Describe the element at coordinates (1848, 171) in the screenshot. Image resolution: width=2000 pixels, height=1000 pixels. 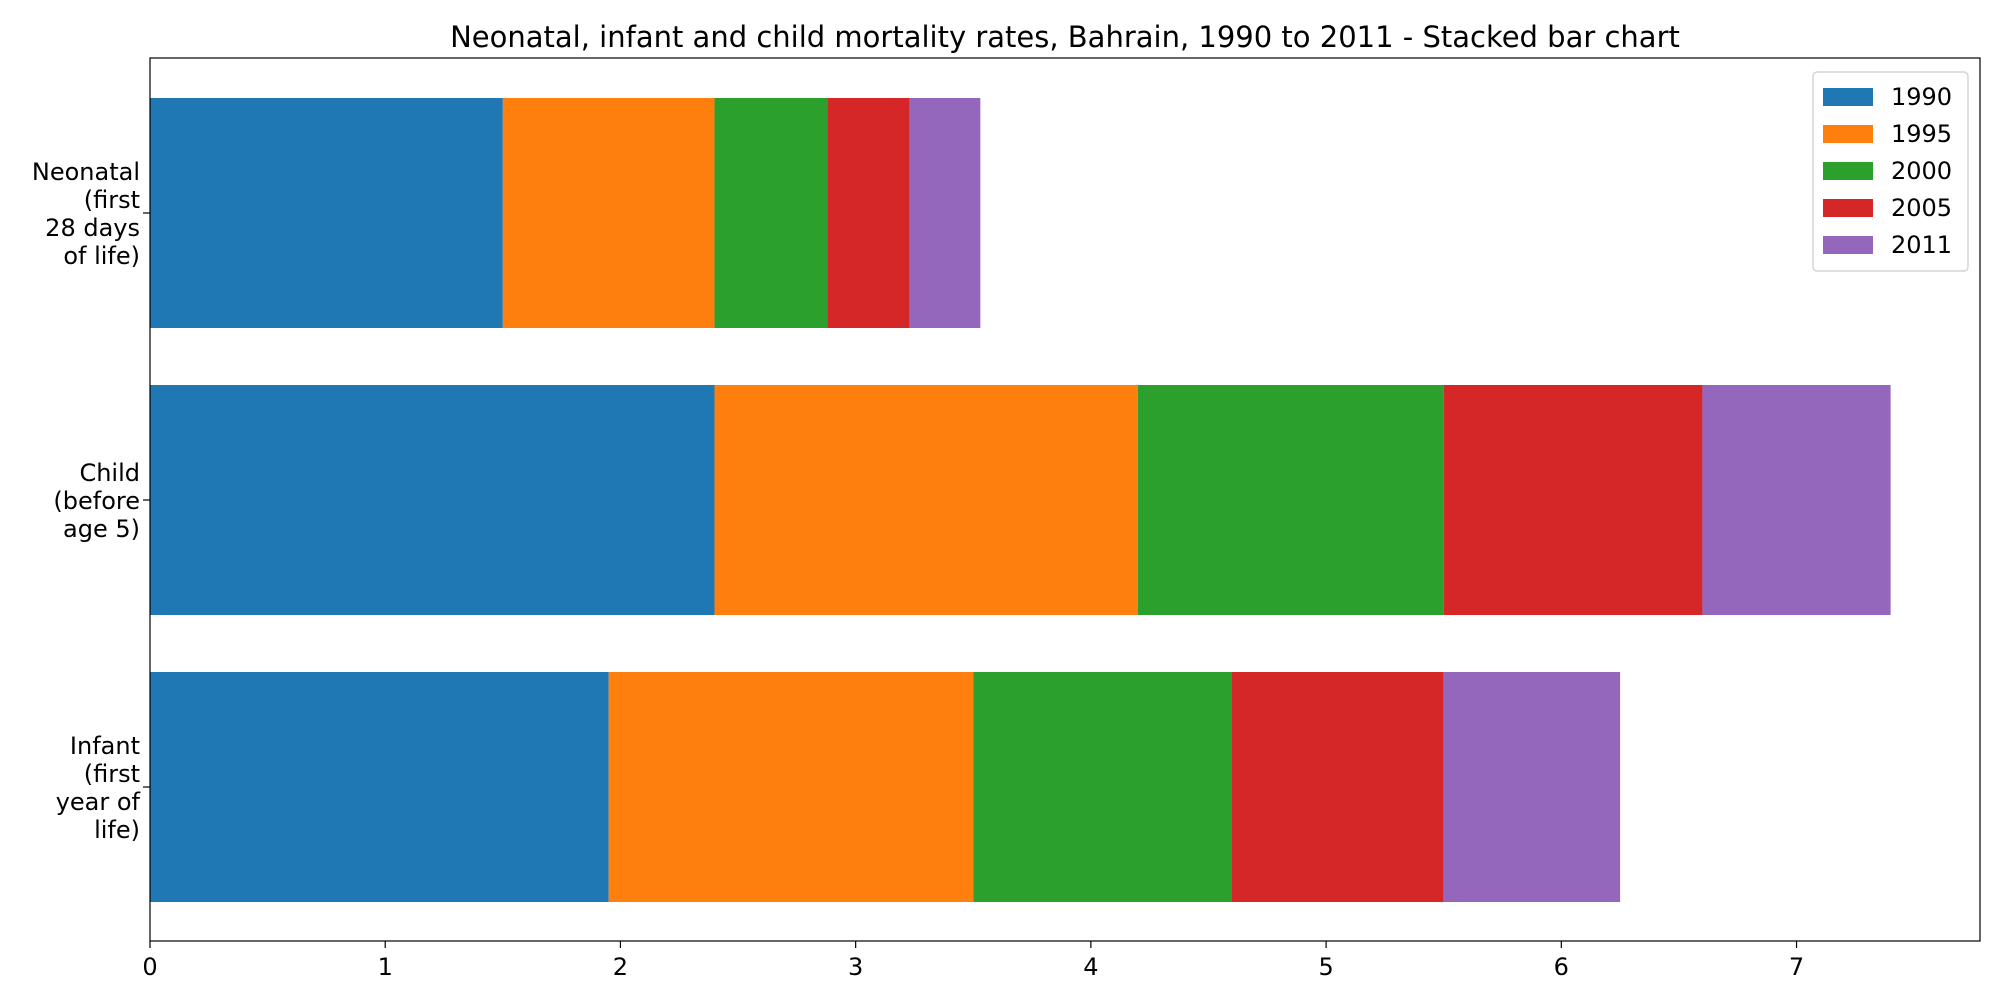
I see `legend-swatch-2000` at that location.